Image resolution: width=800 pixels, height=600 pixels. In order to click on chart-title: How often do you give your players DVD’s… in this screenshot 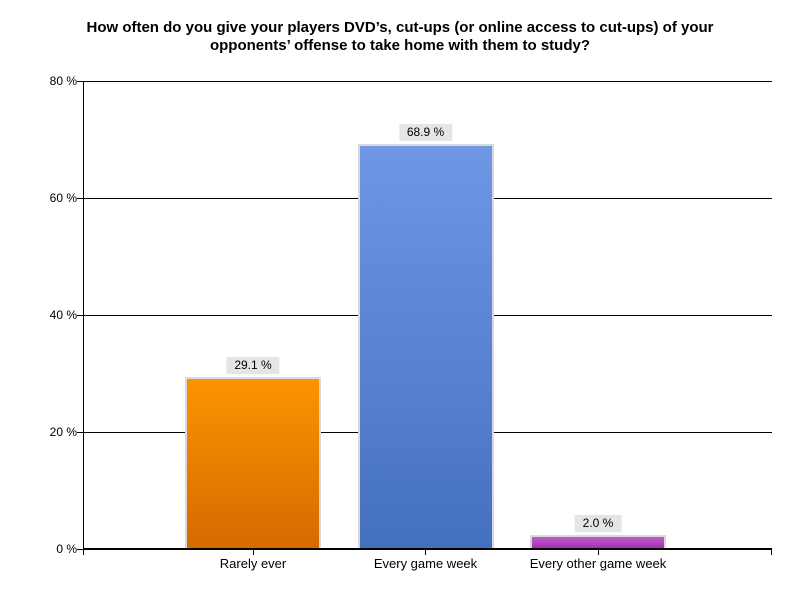, I will do `click(400, 37)`.